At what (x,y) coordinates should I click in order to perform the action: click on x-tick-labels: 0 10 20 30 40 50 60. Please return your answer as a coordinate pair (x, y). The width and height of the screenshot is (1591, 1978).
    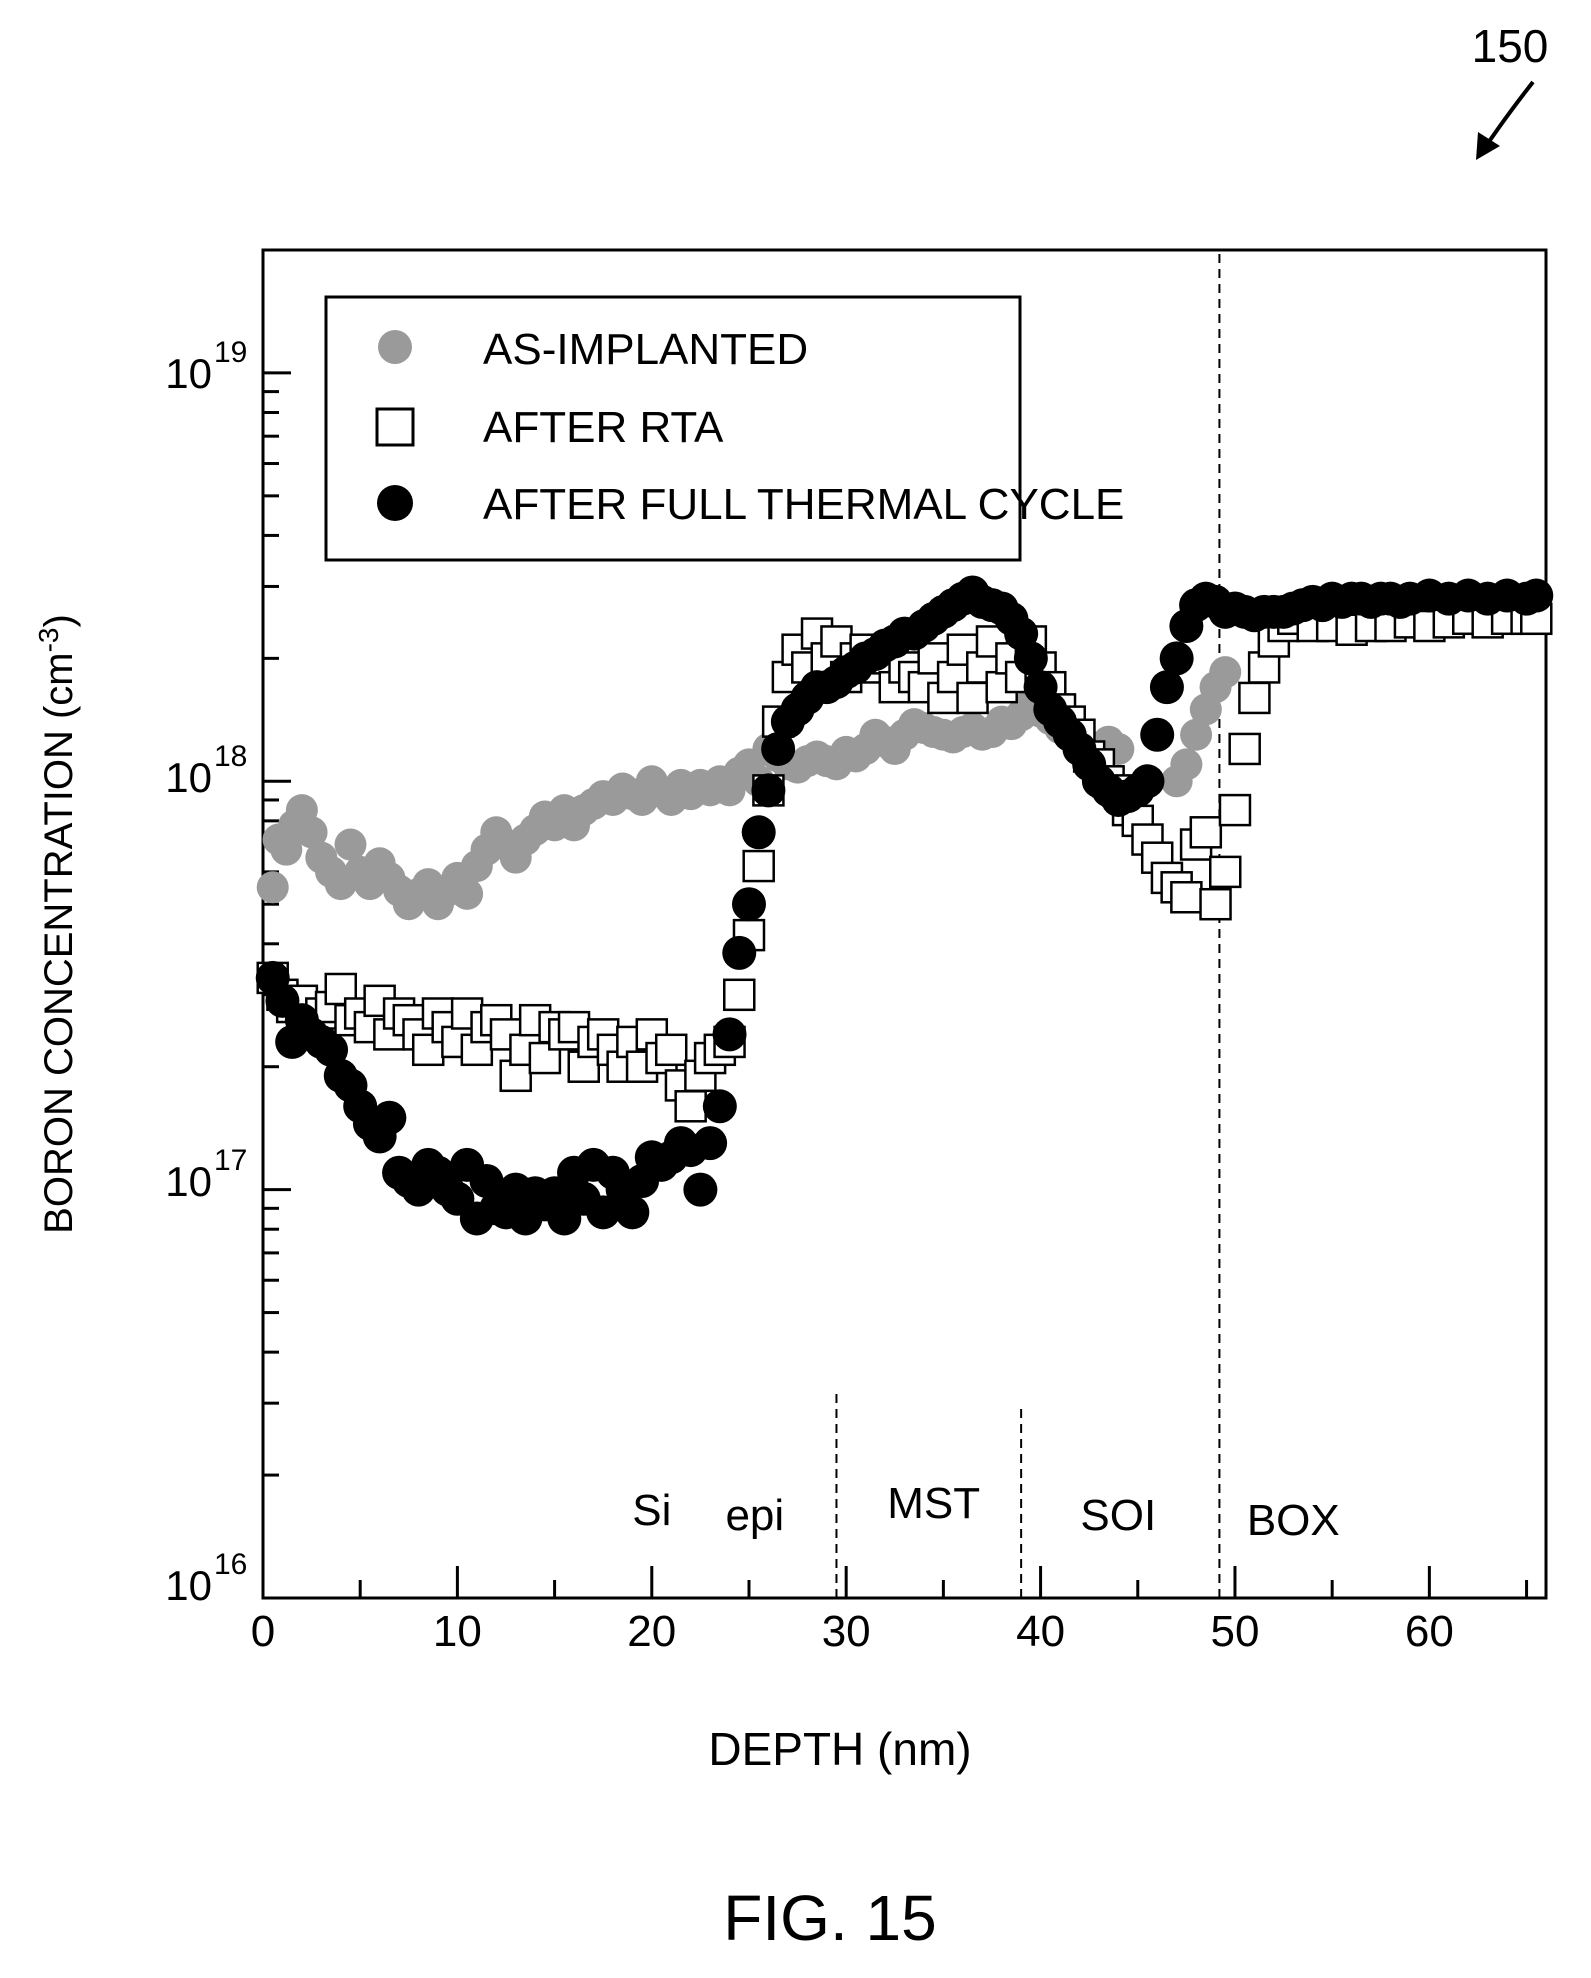
    Looking at the image, I should click on (852, 1631).